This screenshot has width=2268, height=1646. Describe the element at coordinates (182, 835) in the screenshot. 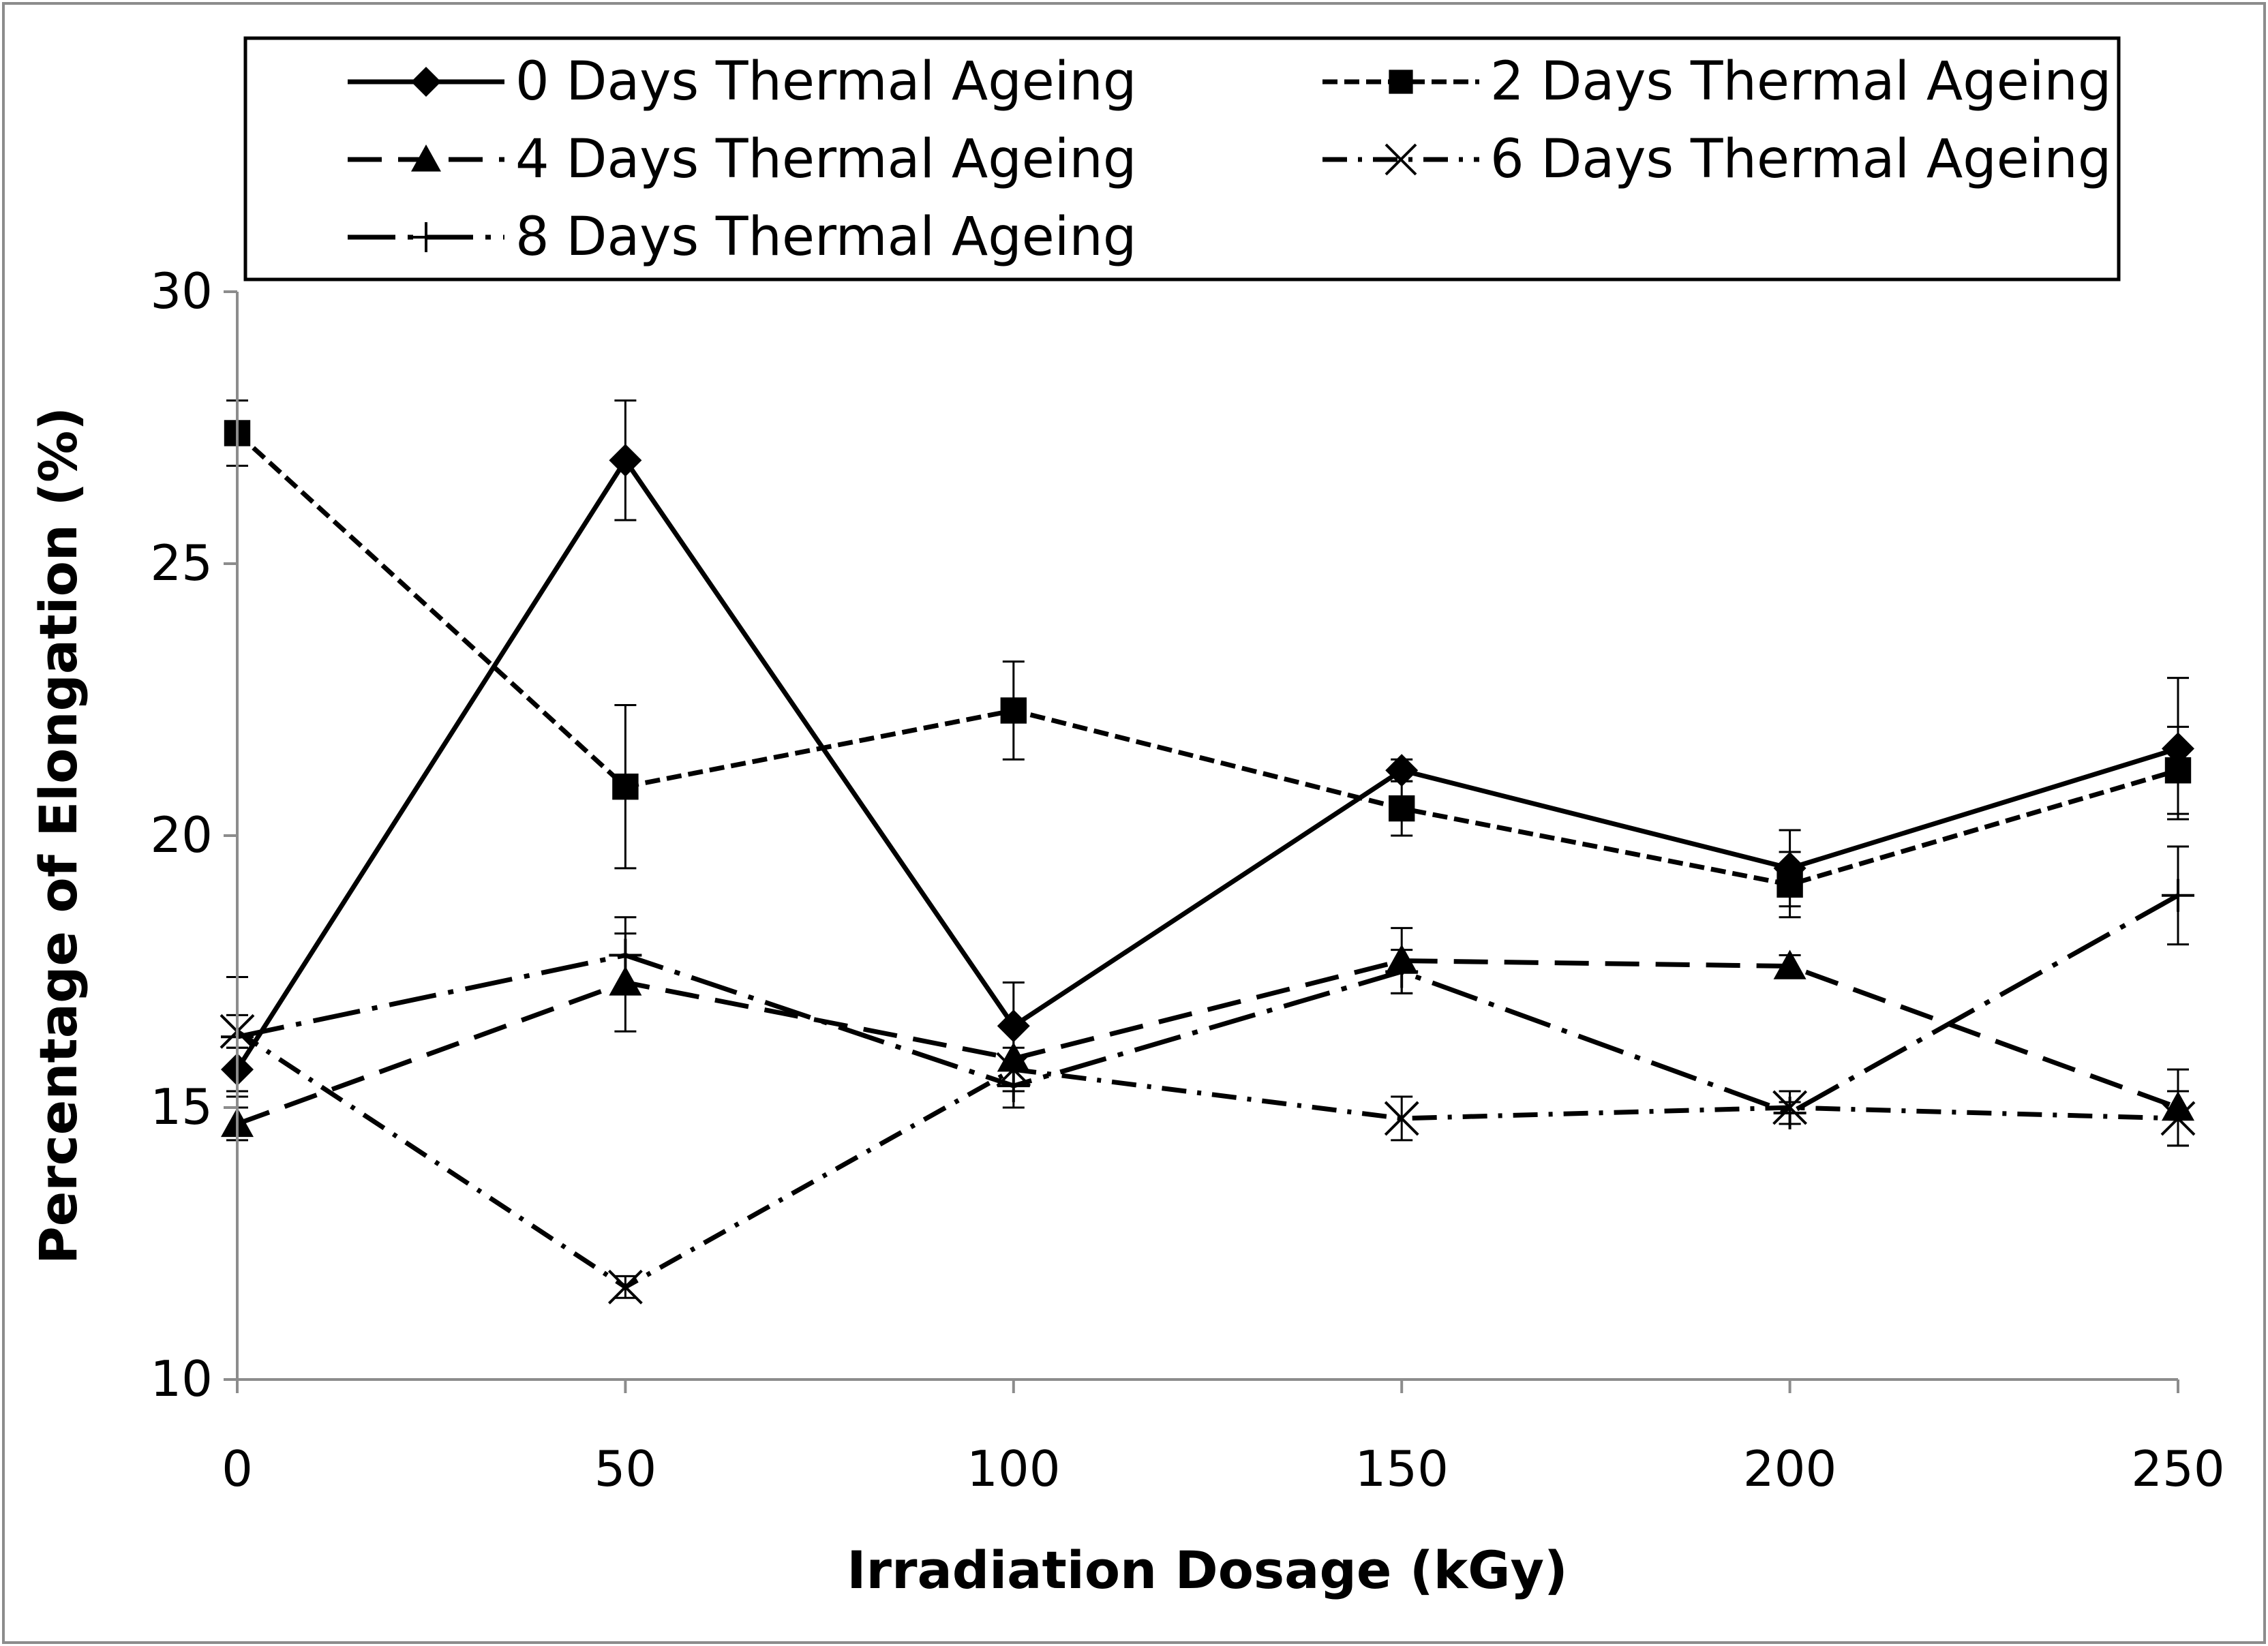

I see `y-tick-label-20: 20` at that location.